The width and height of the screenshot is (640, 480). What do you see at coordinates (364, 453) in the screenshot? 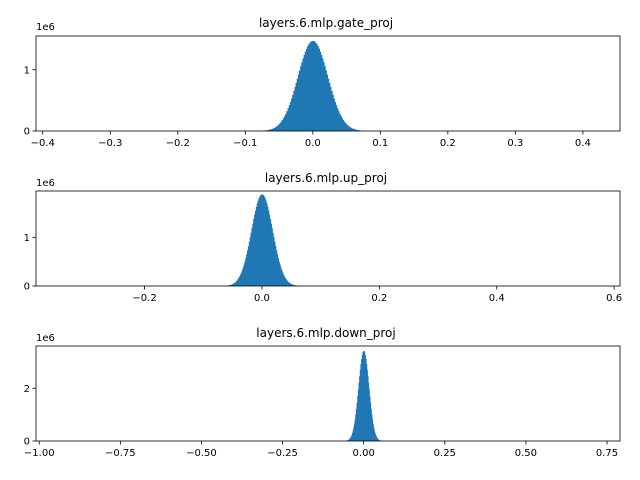
I see `x-tick-label: 0.00` at bounding box center [364, 453].